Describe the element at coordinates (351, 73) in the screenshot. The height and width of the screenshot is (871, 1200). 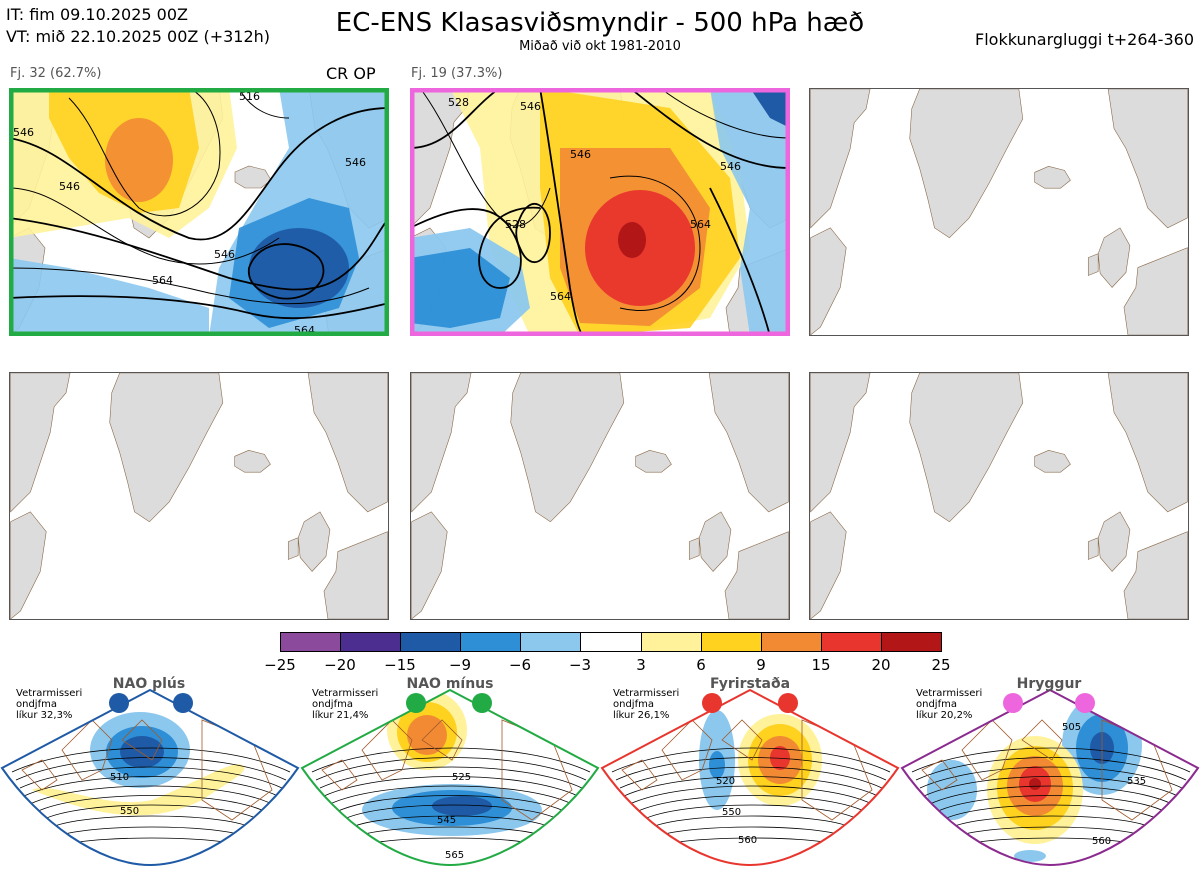
I see `cluster-1-members: CR OP` at that location.